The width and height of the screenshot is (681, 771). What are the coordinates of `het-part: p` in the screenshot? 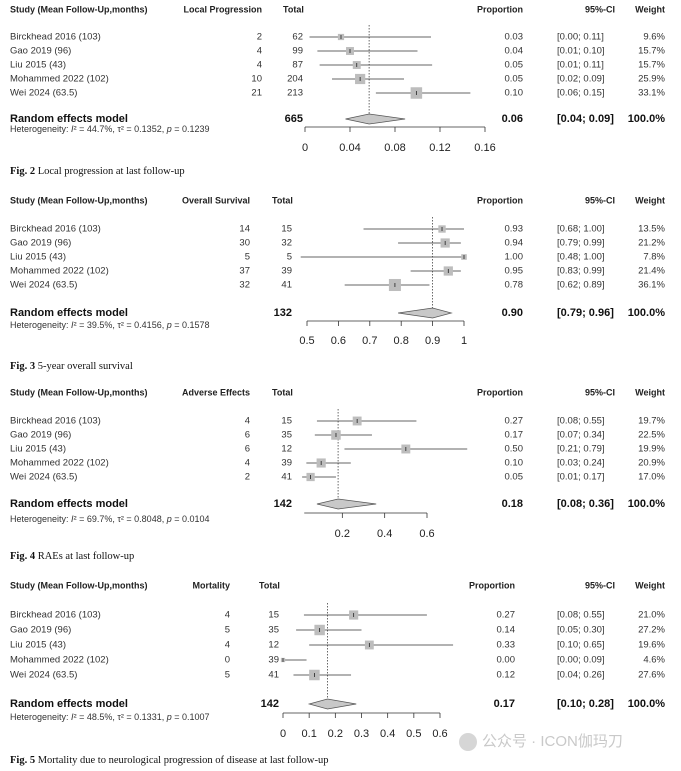 It's located at (169, 717).